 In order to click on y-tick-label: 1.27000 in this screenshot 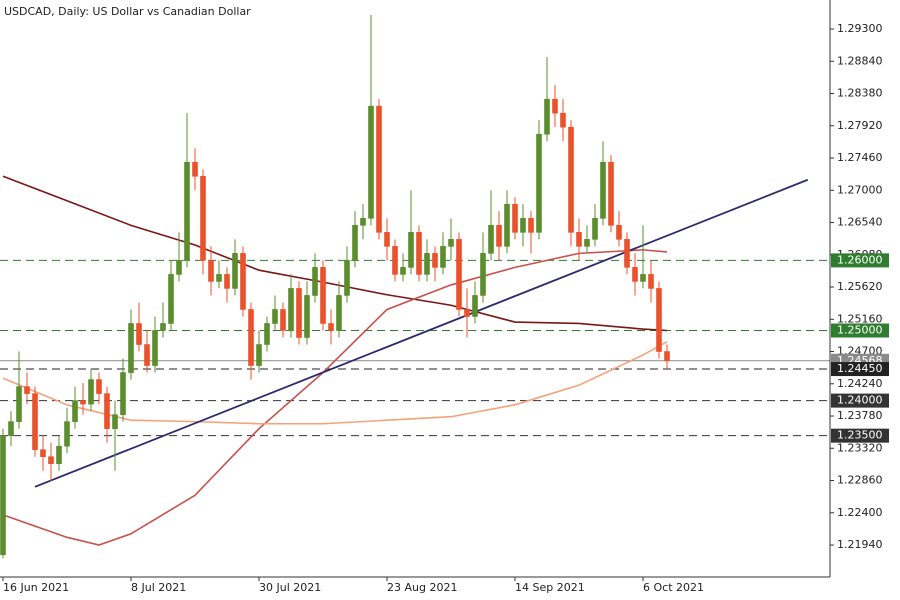, I will do `click(860, 189)`.